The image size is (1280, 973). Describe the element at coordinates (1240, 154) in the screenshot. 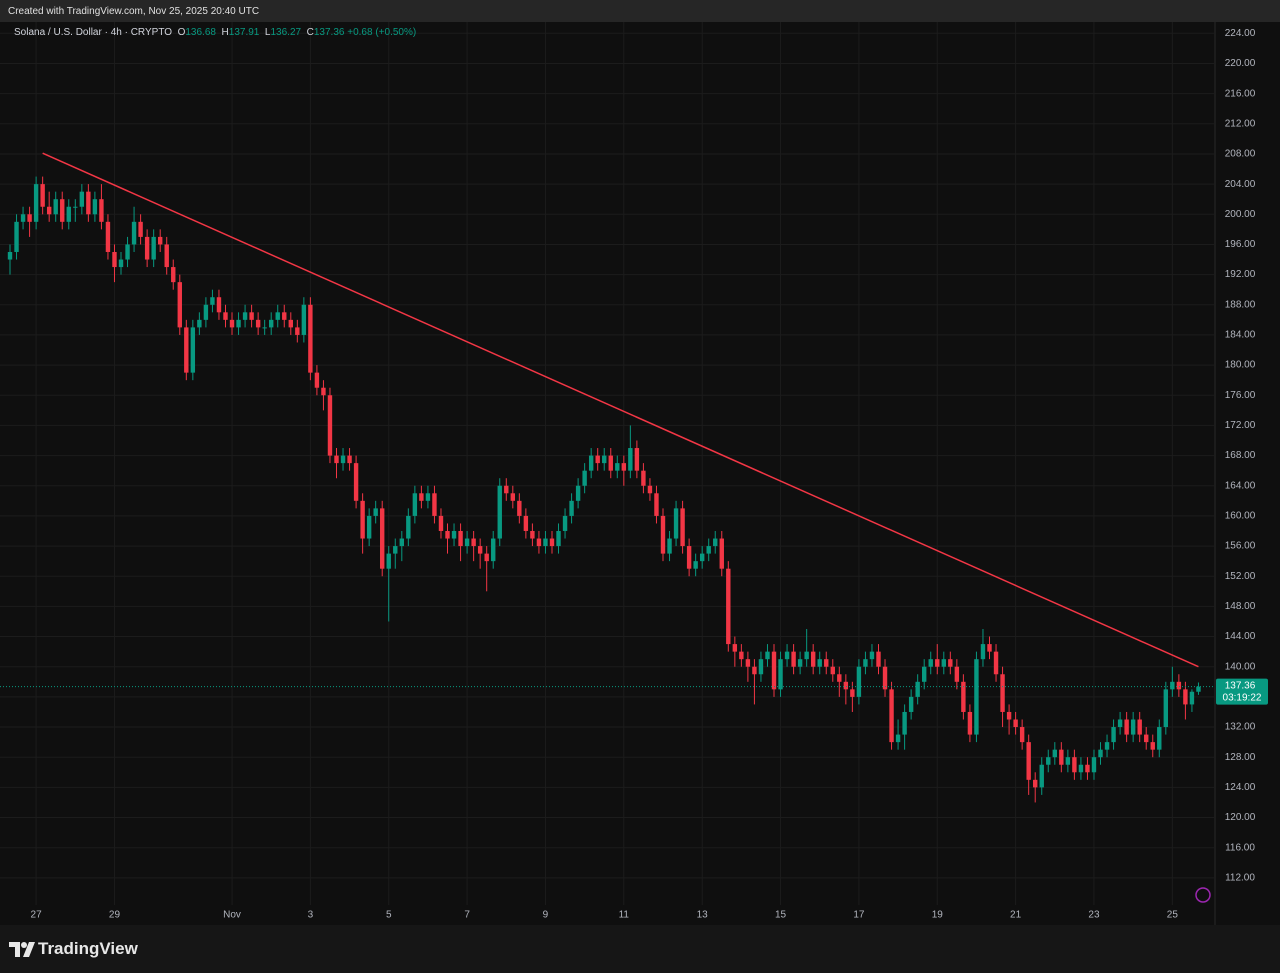

I see `y-tick-label: 208.00` at that location.